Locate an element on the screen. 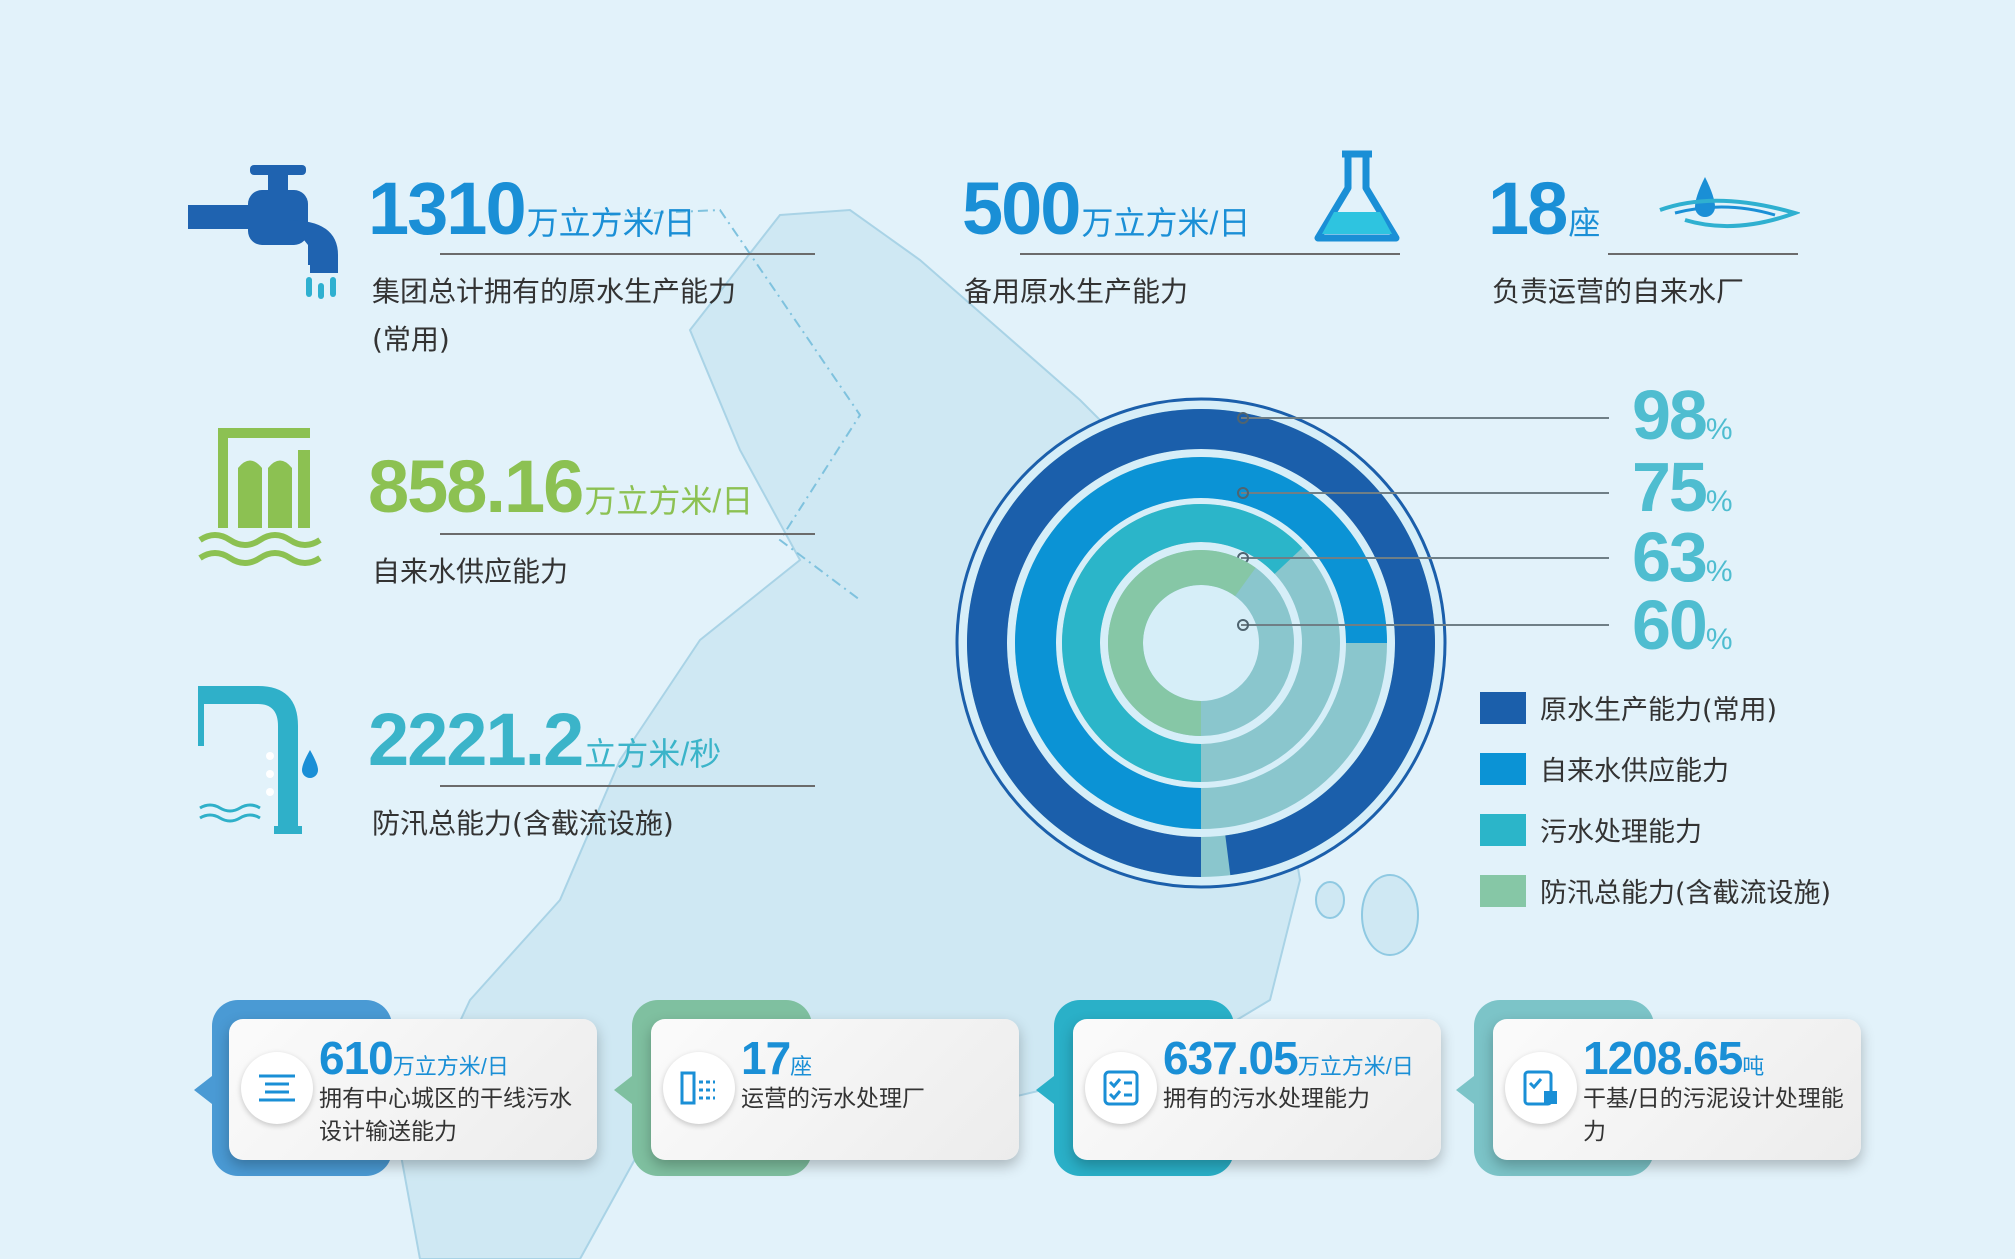 The width and height of the screenshot is (2015, 1259). card-value: 637.05万立方米/日 is located at coordinates (1288, 1058).